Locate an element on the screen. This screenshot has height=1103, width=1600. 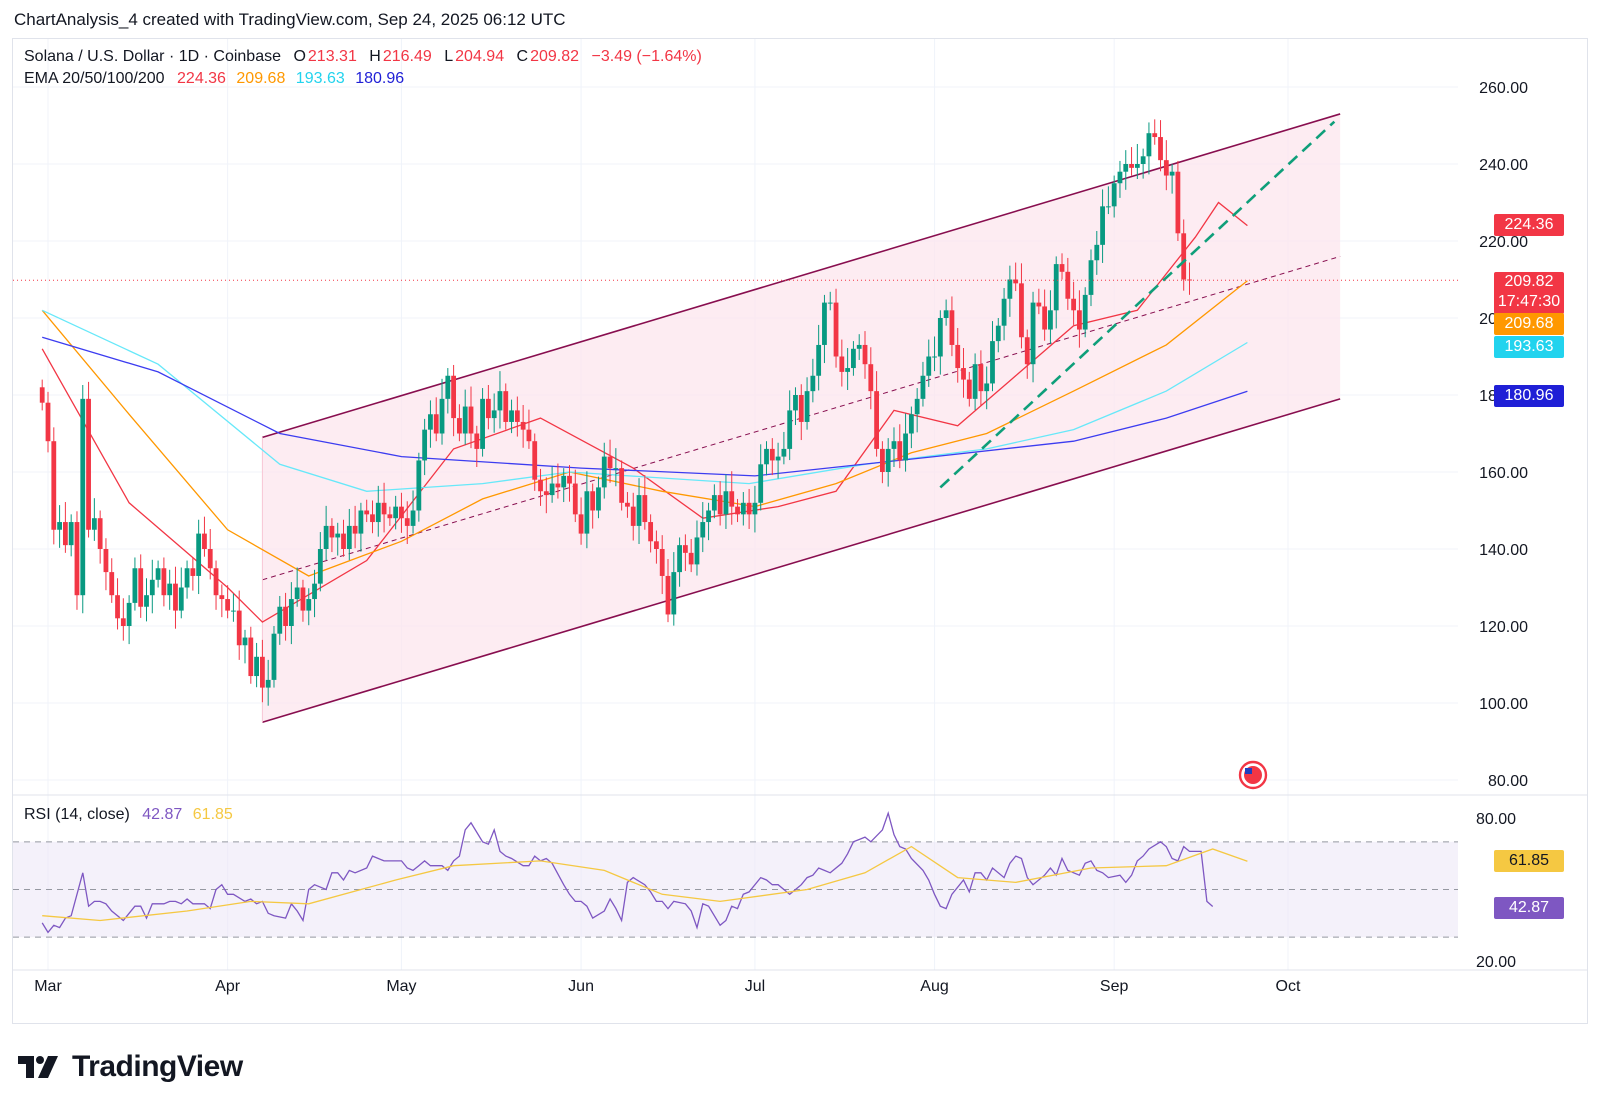
price-tag: 209.68 is located at coordinates (1529, 324).